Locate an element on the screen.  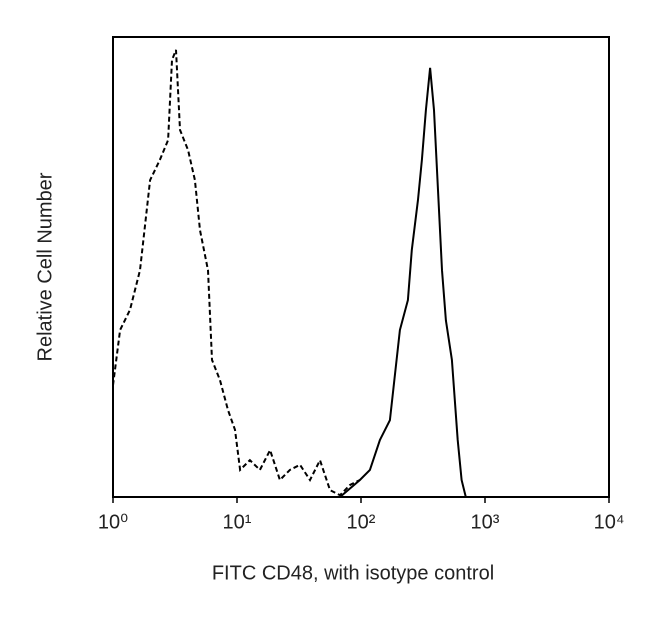
x-tick-label: 10³ is located at coordinates (485, 522).